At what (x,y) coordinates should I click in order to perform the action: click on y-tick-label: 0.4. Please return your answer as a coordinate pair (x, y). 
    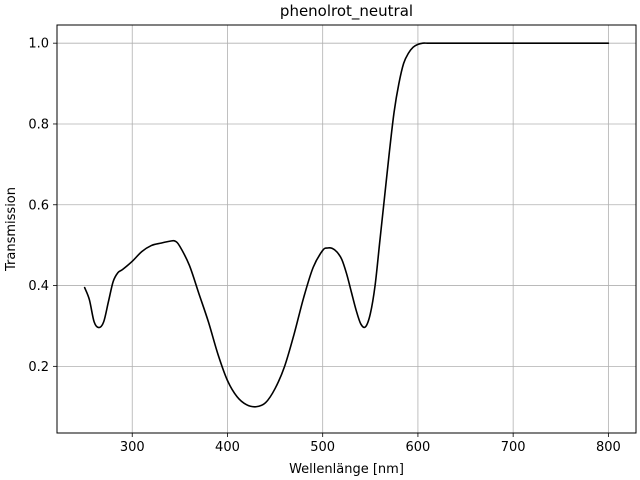
    Looking at the image, I should click on (38, 286).